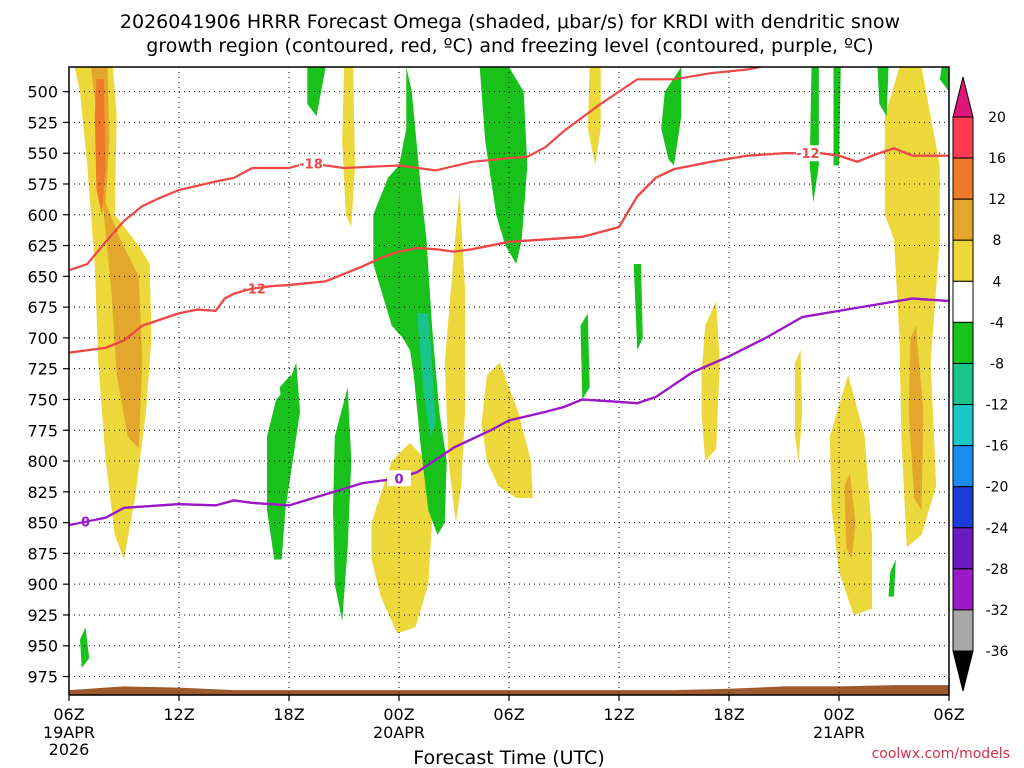  I want to click on terrain-layer, so click(509, 690).